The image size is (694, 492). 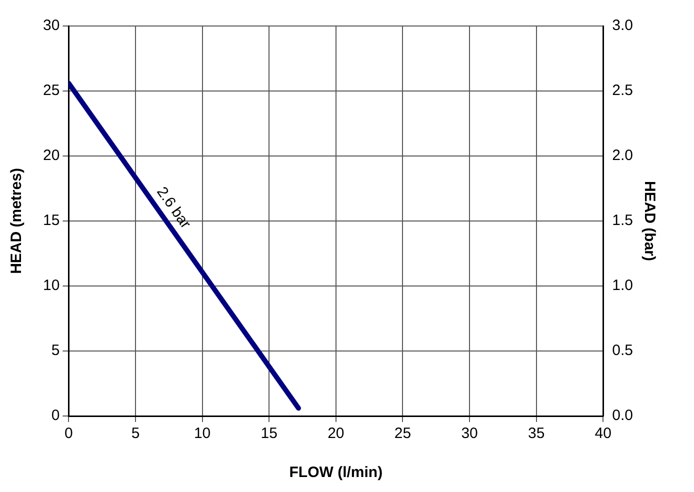 What do you see at coordinates (51, 155) in the screenshot?
I see `y-tick-label: 20` at bounding box center [51, 155].